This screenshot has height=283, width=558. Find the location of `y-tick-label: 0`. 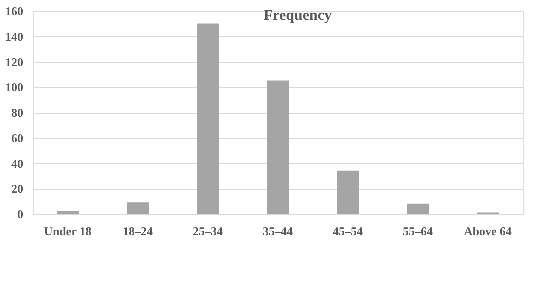

y-tick-label: 0 is located at coordinates (21, 215).